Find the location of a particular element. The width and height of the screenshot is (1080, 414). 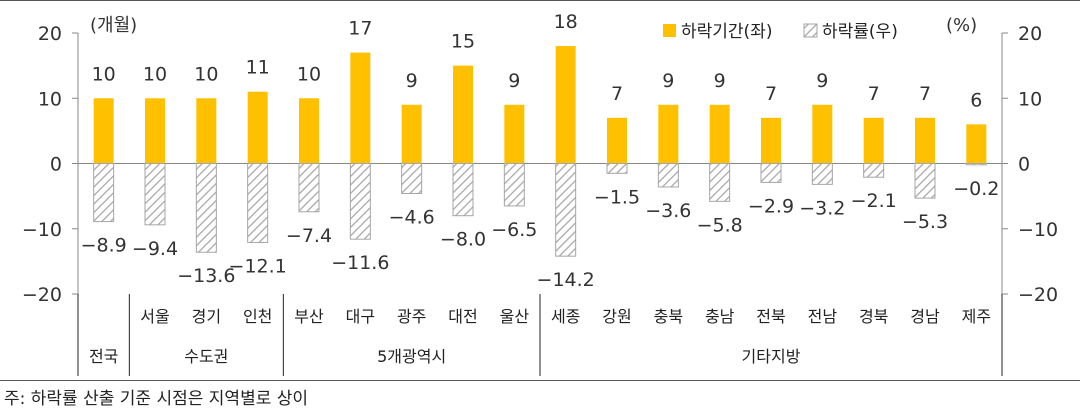

data-label-rate: −12.1 is located at coordinates (258, 266).